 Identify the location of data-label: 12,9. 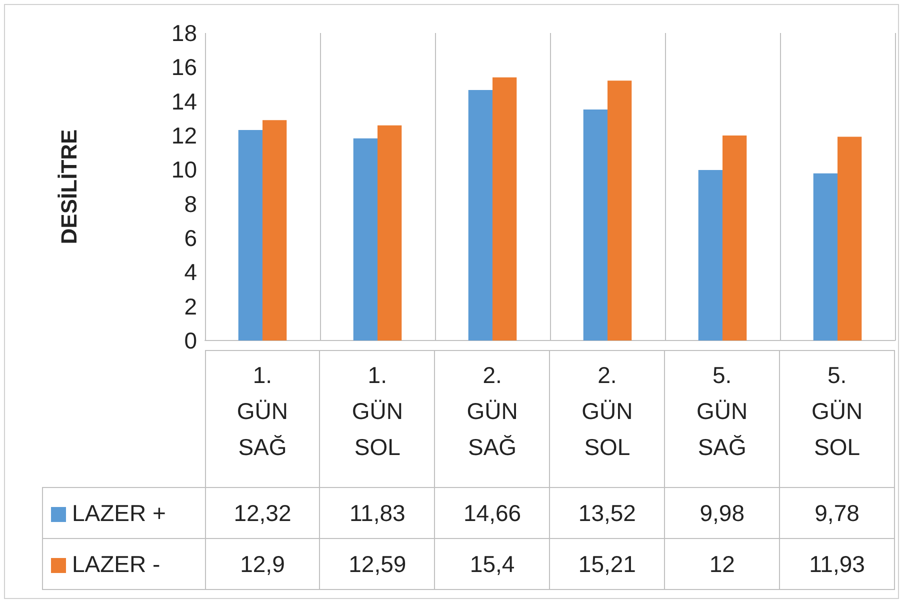
(262, 564).